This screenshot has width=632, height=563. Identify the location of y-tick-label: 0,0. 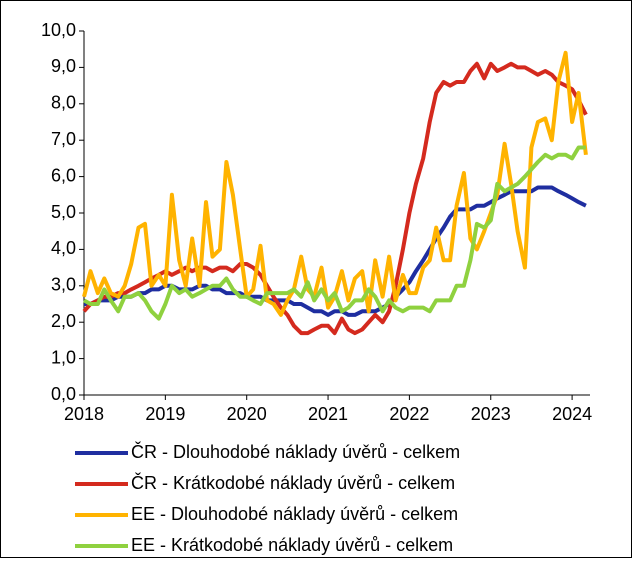
(63, 394).